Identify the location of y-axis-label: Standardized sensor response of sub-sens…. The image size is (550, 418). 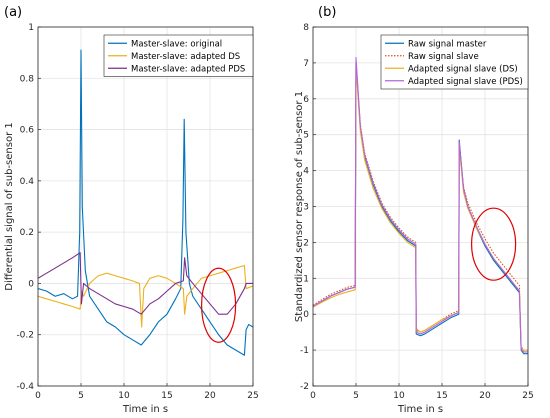
(299, 206).